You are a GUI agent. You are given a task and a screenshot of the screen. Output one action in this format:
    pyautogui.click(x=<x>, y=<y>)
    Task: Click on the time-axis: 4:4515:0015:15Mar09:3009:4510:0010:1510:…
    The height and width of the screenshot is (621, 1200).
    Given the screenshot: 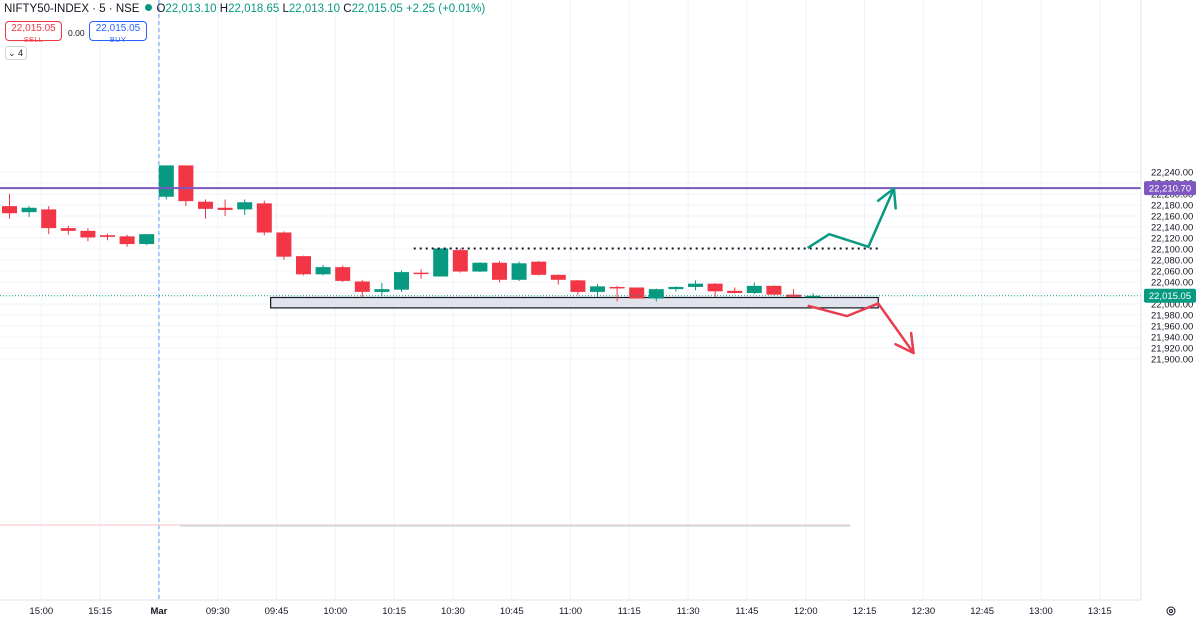 What is the action you would take?
    pyautogui.click(x=556, y=611)
    